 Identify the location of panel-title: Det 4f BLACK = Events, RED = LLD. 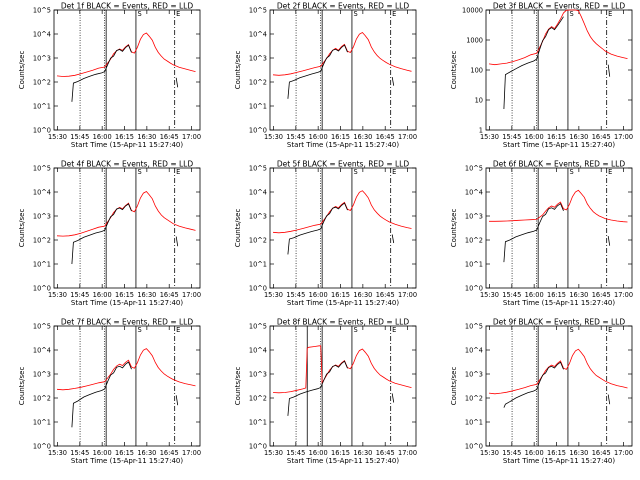
(127, 164).